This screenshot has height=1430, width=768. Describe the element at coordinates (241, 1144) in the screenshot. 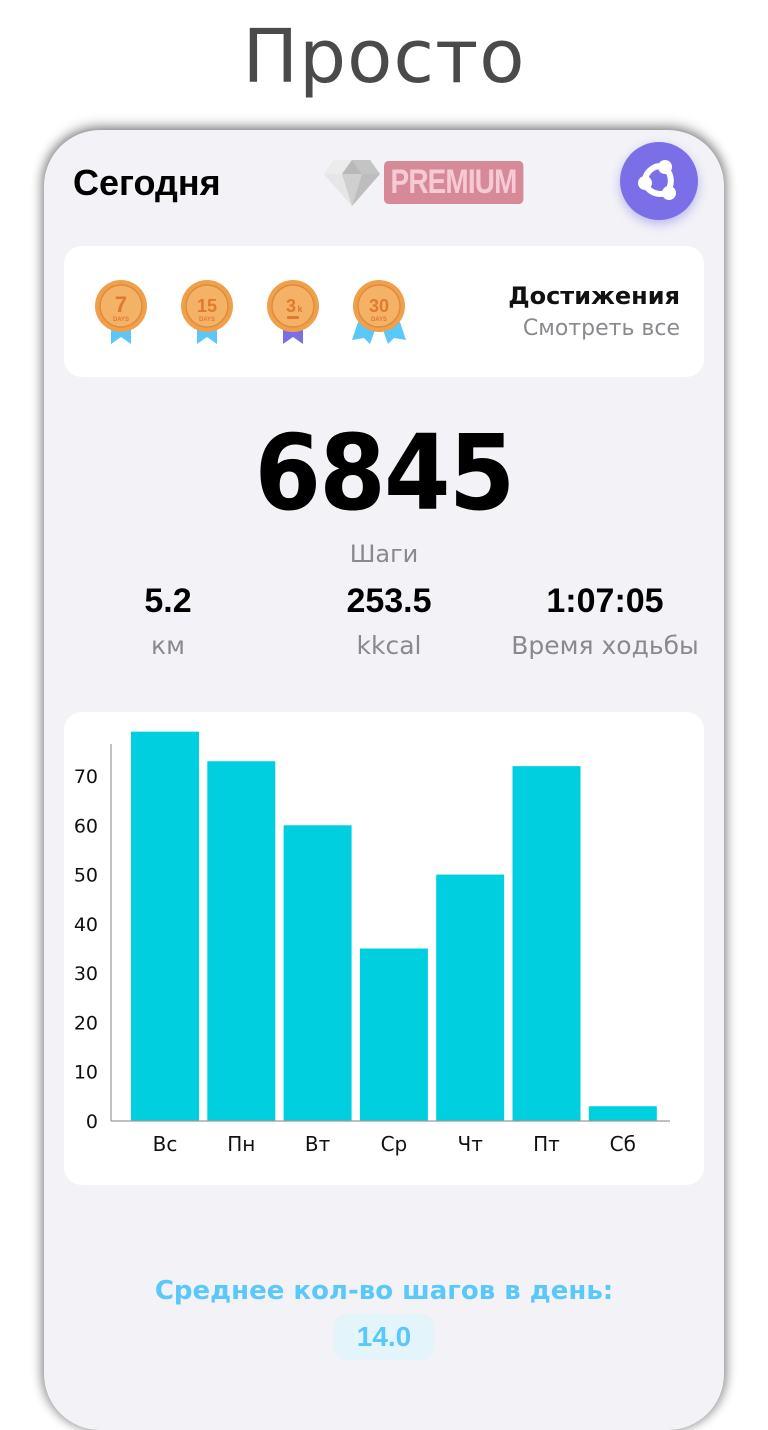

I see `x-tick-label: Пн` at that location.